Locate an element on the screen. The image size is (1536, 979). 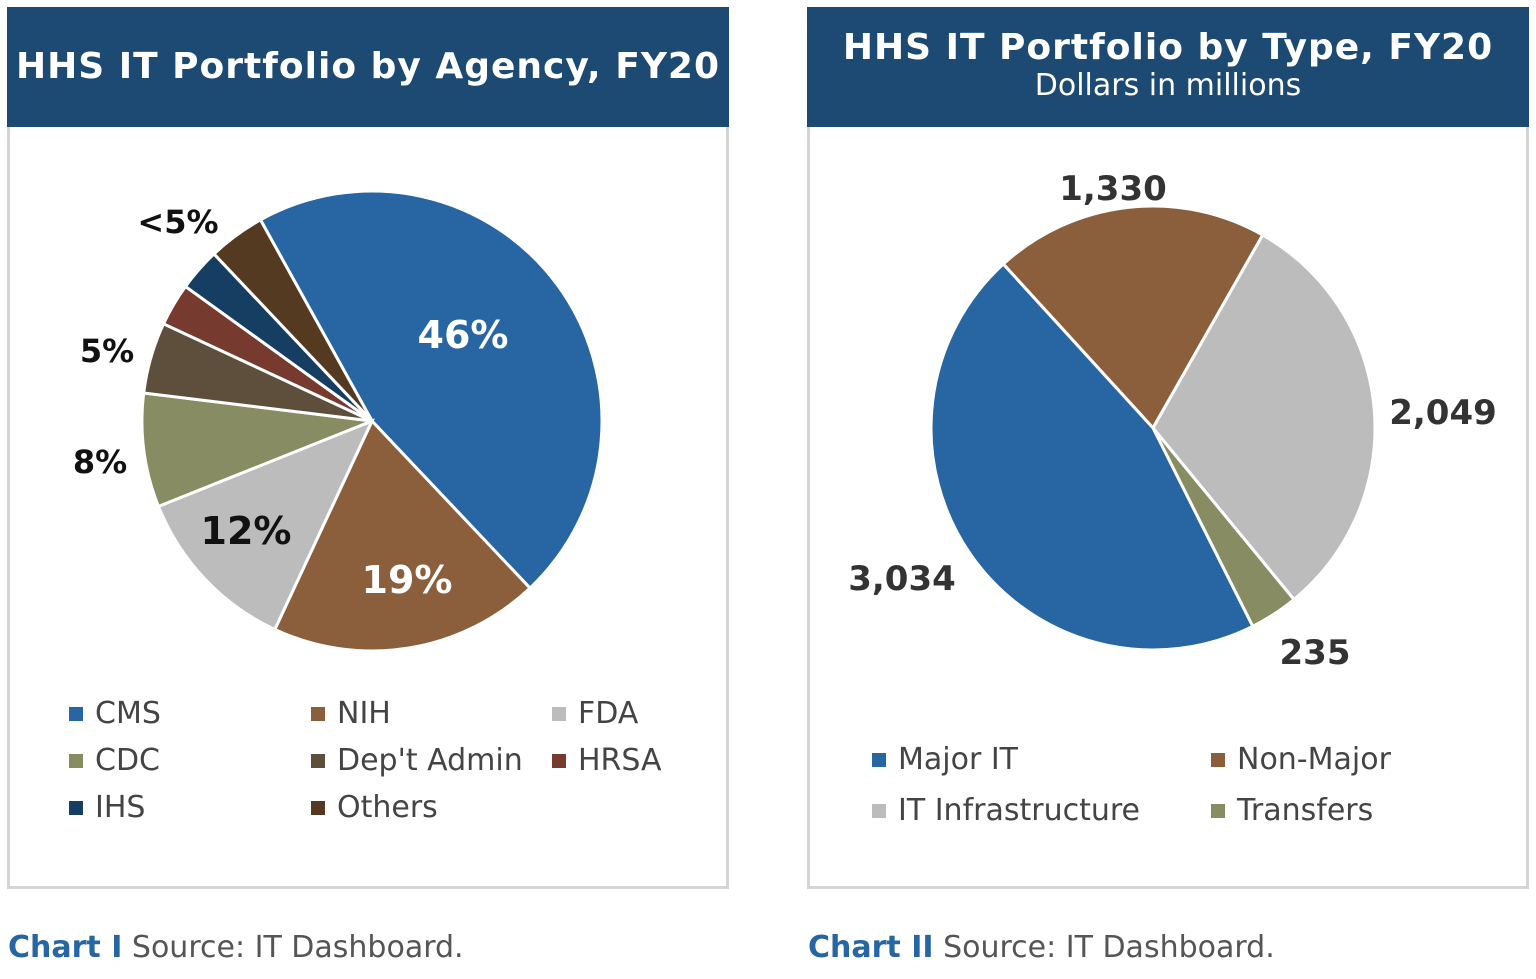
legend-item: CDC is located at coordinates (114, 760).